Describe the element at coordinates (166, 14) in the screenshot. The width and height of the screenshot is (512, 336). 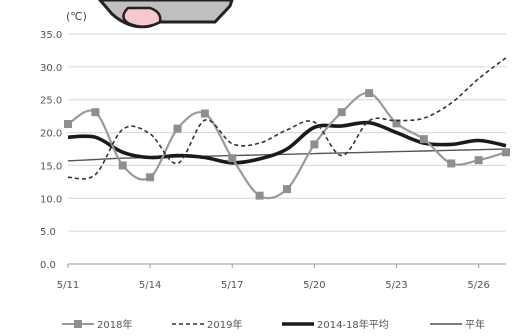
I see `cartoon-decoration` at that location.